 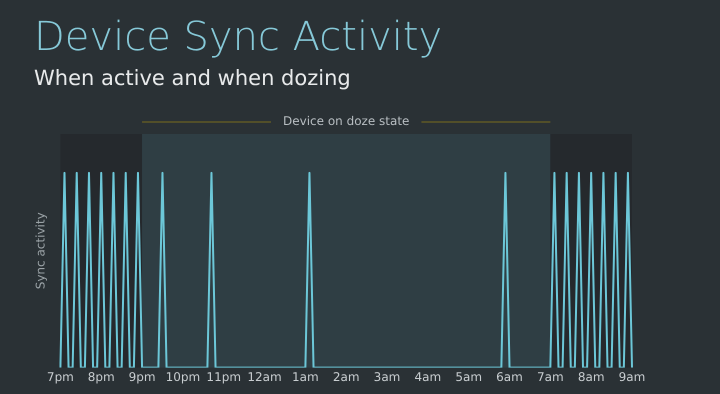 What do you see at coordinates (142, 377) in the screenshot?
I see `x-tick-label: 9pm` at bounding box center [142, 377].